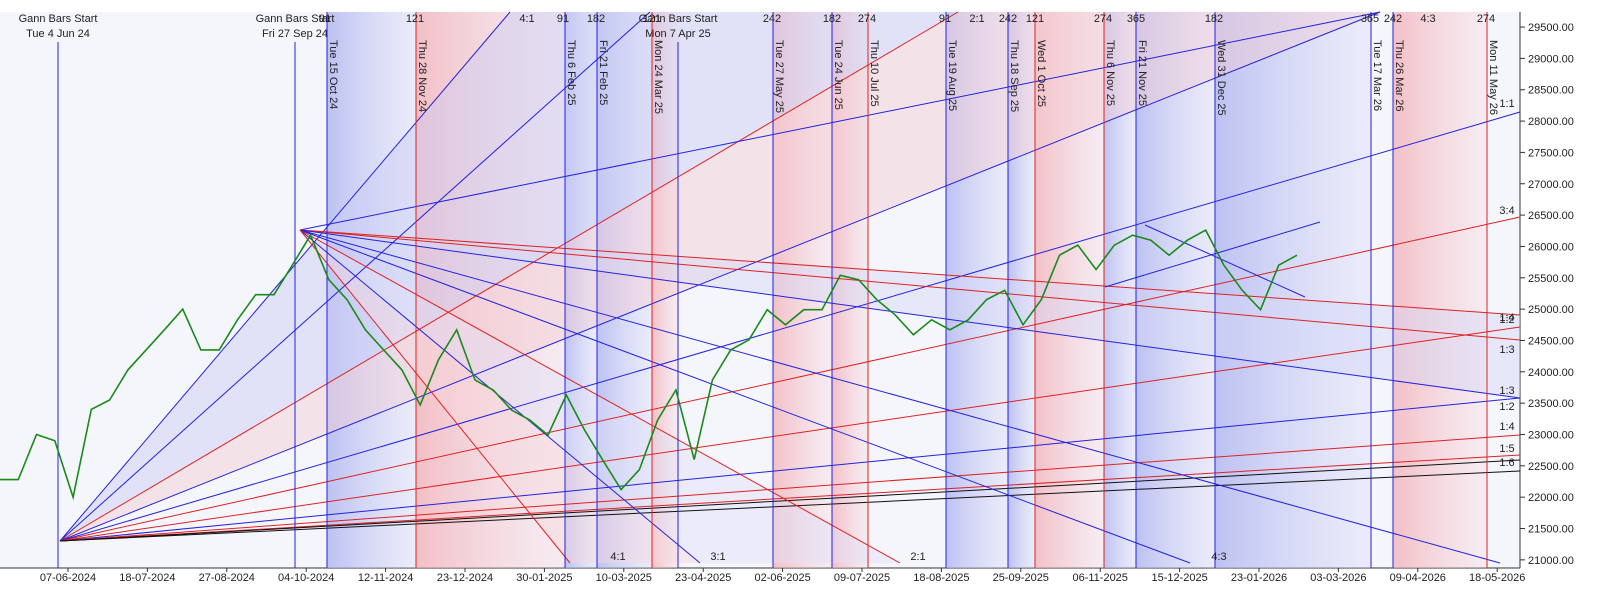 Image resolution: width=1600 pixels, height=606 pixels. Describe the element at coordinates (1551, 216) in the screenshot. I see `y-tick-label: 26500.00` at that location.